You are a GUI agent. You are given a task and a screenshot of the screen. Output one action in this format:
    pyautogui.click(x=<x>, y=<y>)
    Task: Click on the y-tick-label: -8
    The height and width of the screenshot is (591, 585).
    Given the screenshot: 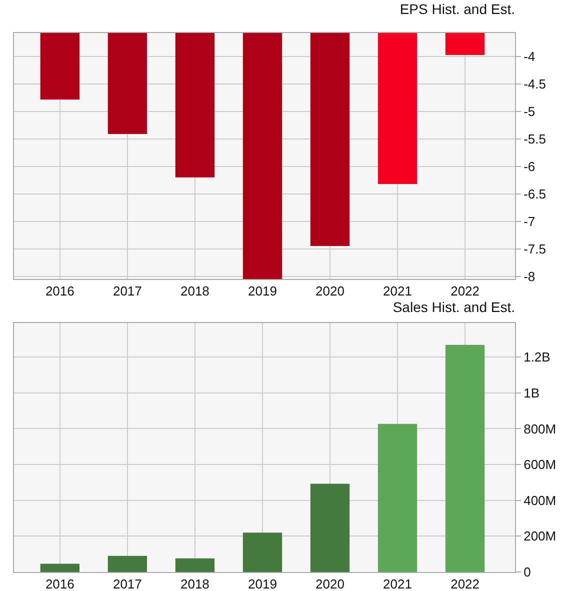 What is the action you would take?
    pyautogui.click(x=530, y=276)
    